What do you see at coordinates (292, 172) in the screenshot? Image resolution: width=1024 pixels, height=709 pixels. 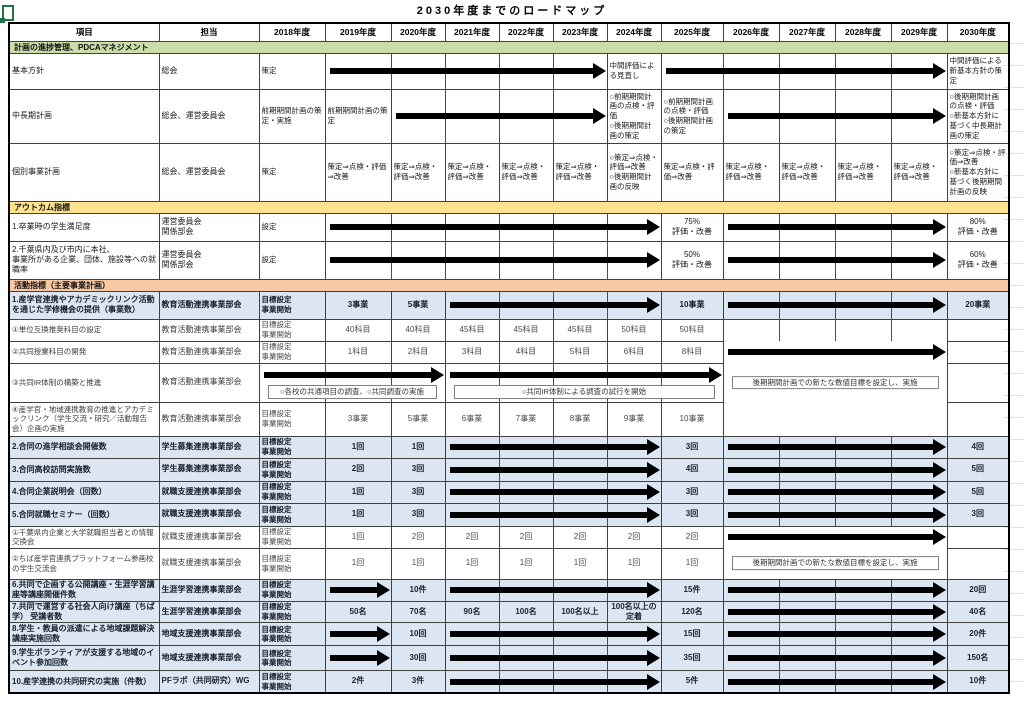 I see `year-cell: 策定` at bounding box center [292, 172].